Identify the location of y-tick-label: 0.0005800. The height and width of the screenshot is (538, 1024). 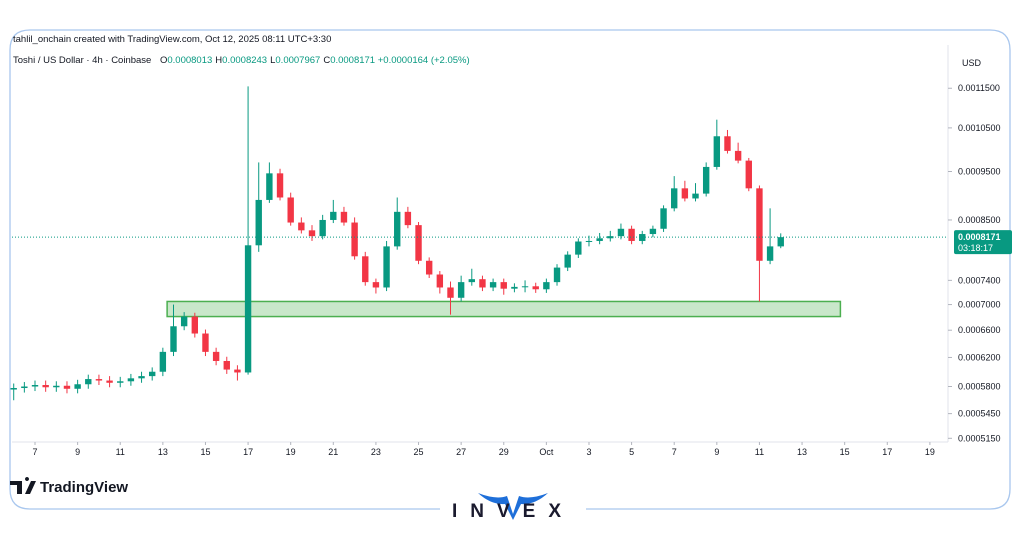
(979, 387).